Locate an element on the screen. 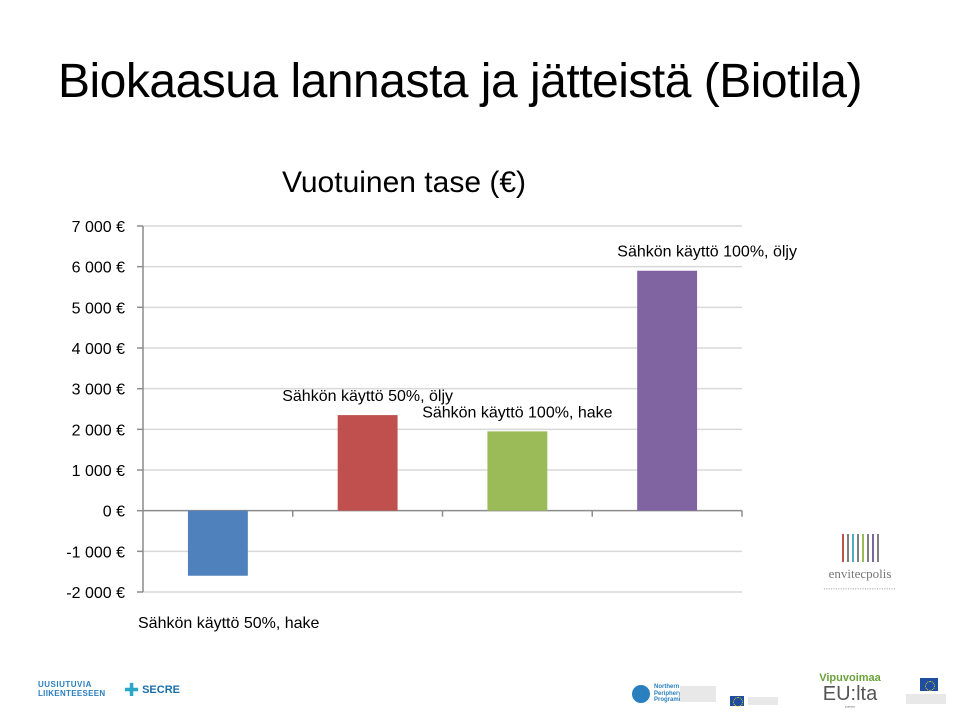  y-tick-label: -1 000 € is located at coordinates (95, 552).